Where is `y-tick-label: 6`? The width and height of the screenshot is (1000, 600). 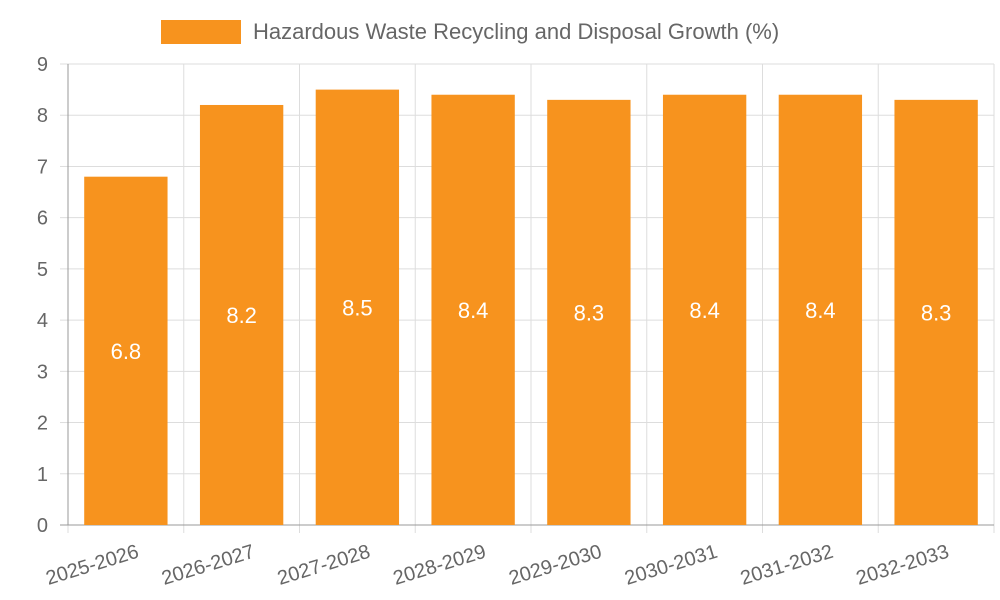
y-tick-label: 6 is located at coordinates (42, 219).